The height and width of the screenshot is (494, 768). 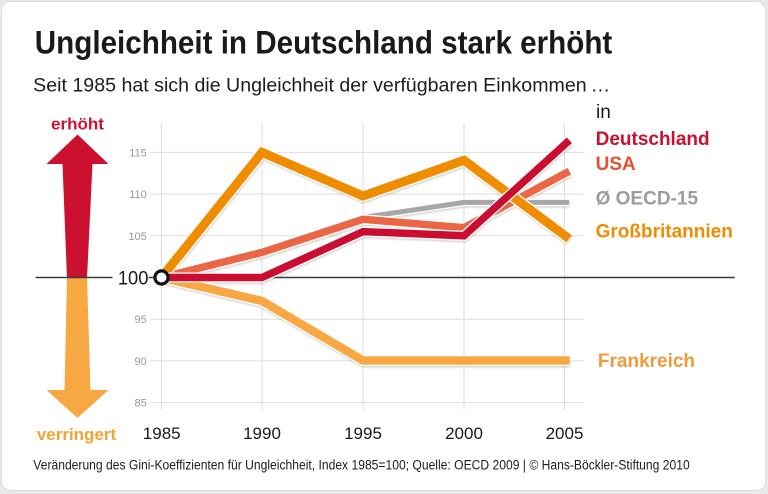 I want to click on svg-text: 115, so click(x=138, y=153).